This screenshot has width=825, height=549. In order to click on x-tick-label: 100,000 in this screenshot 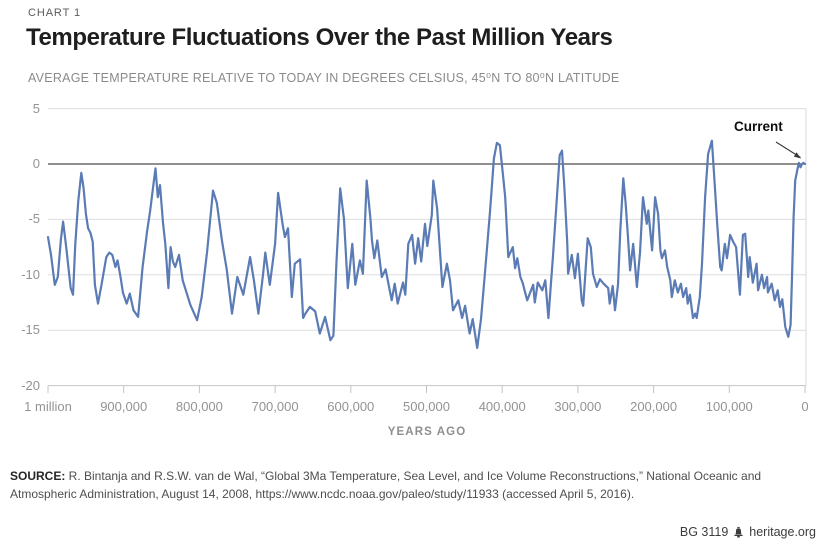, I will do `click(729, 406)`.